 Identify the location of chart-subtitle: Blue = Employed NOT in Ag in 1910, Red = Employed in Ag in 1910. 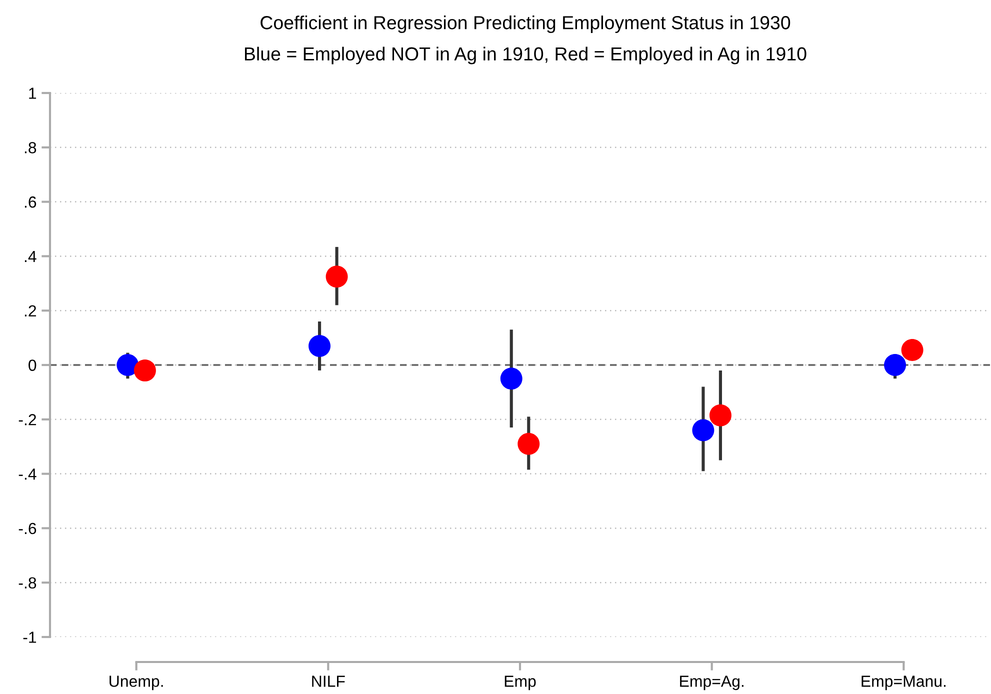
(525, 55).